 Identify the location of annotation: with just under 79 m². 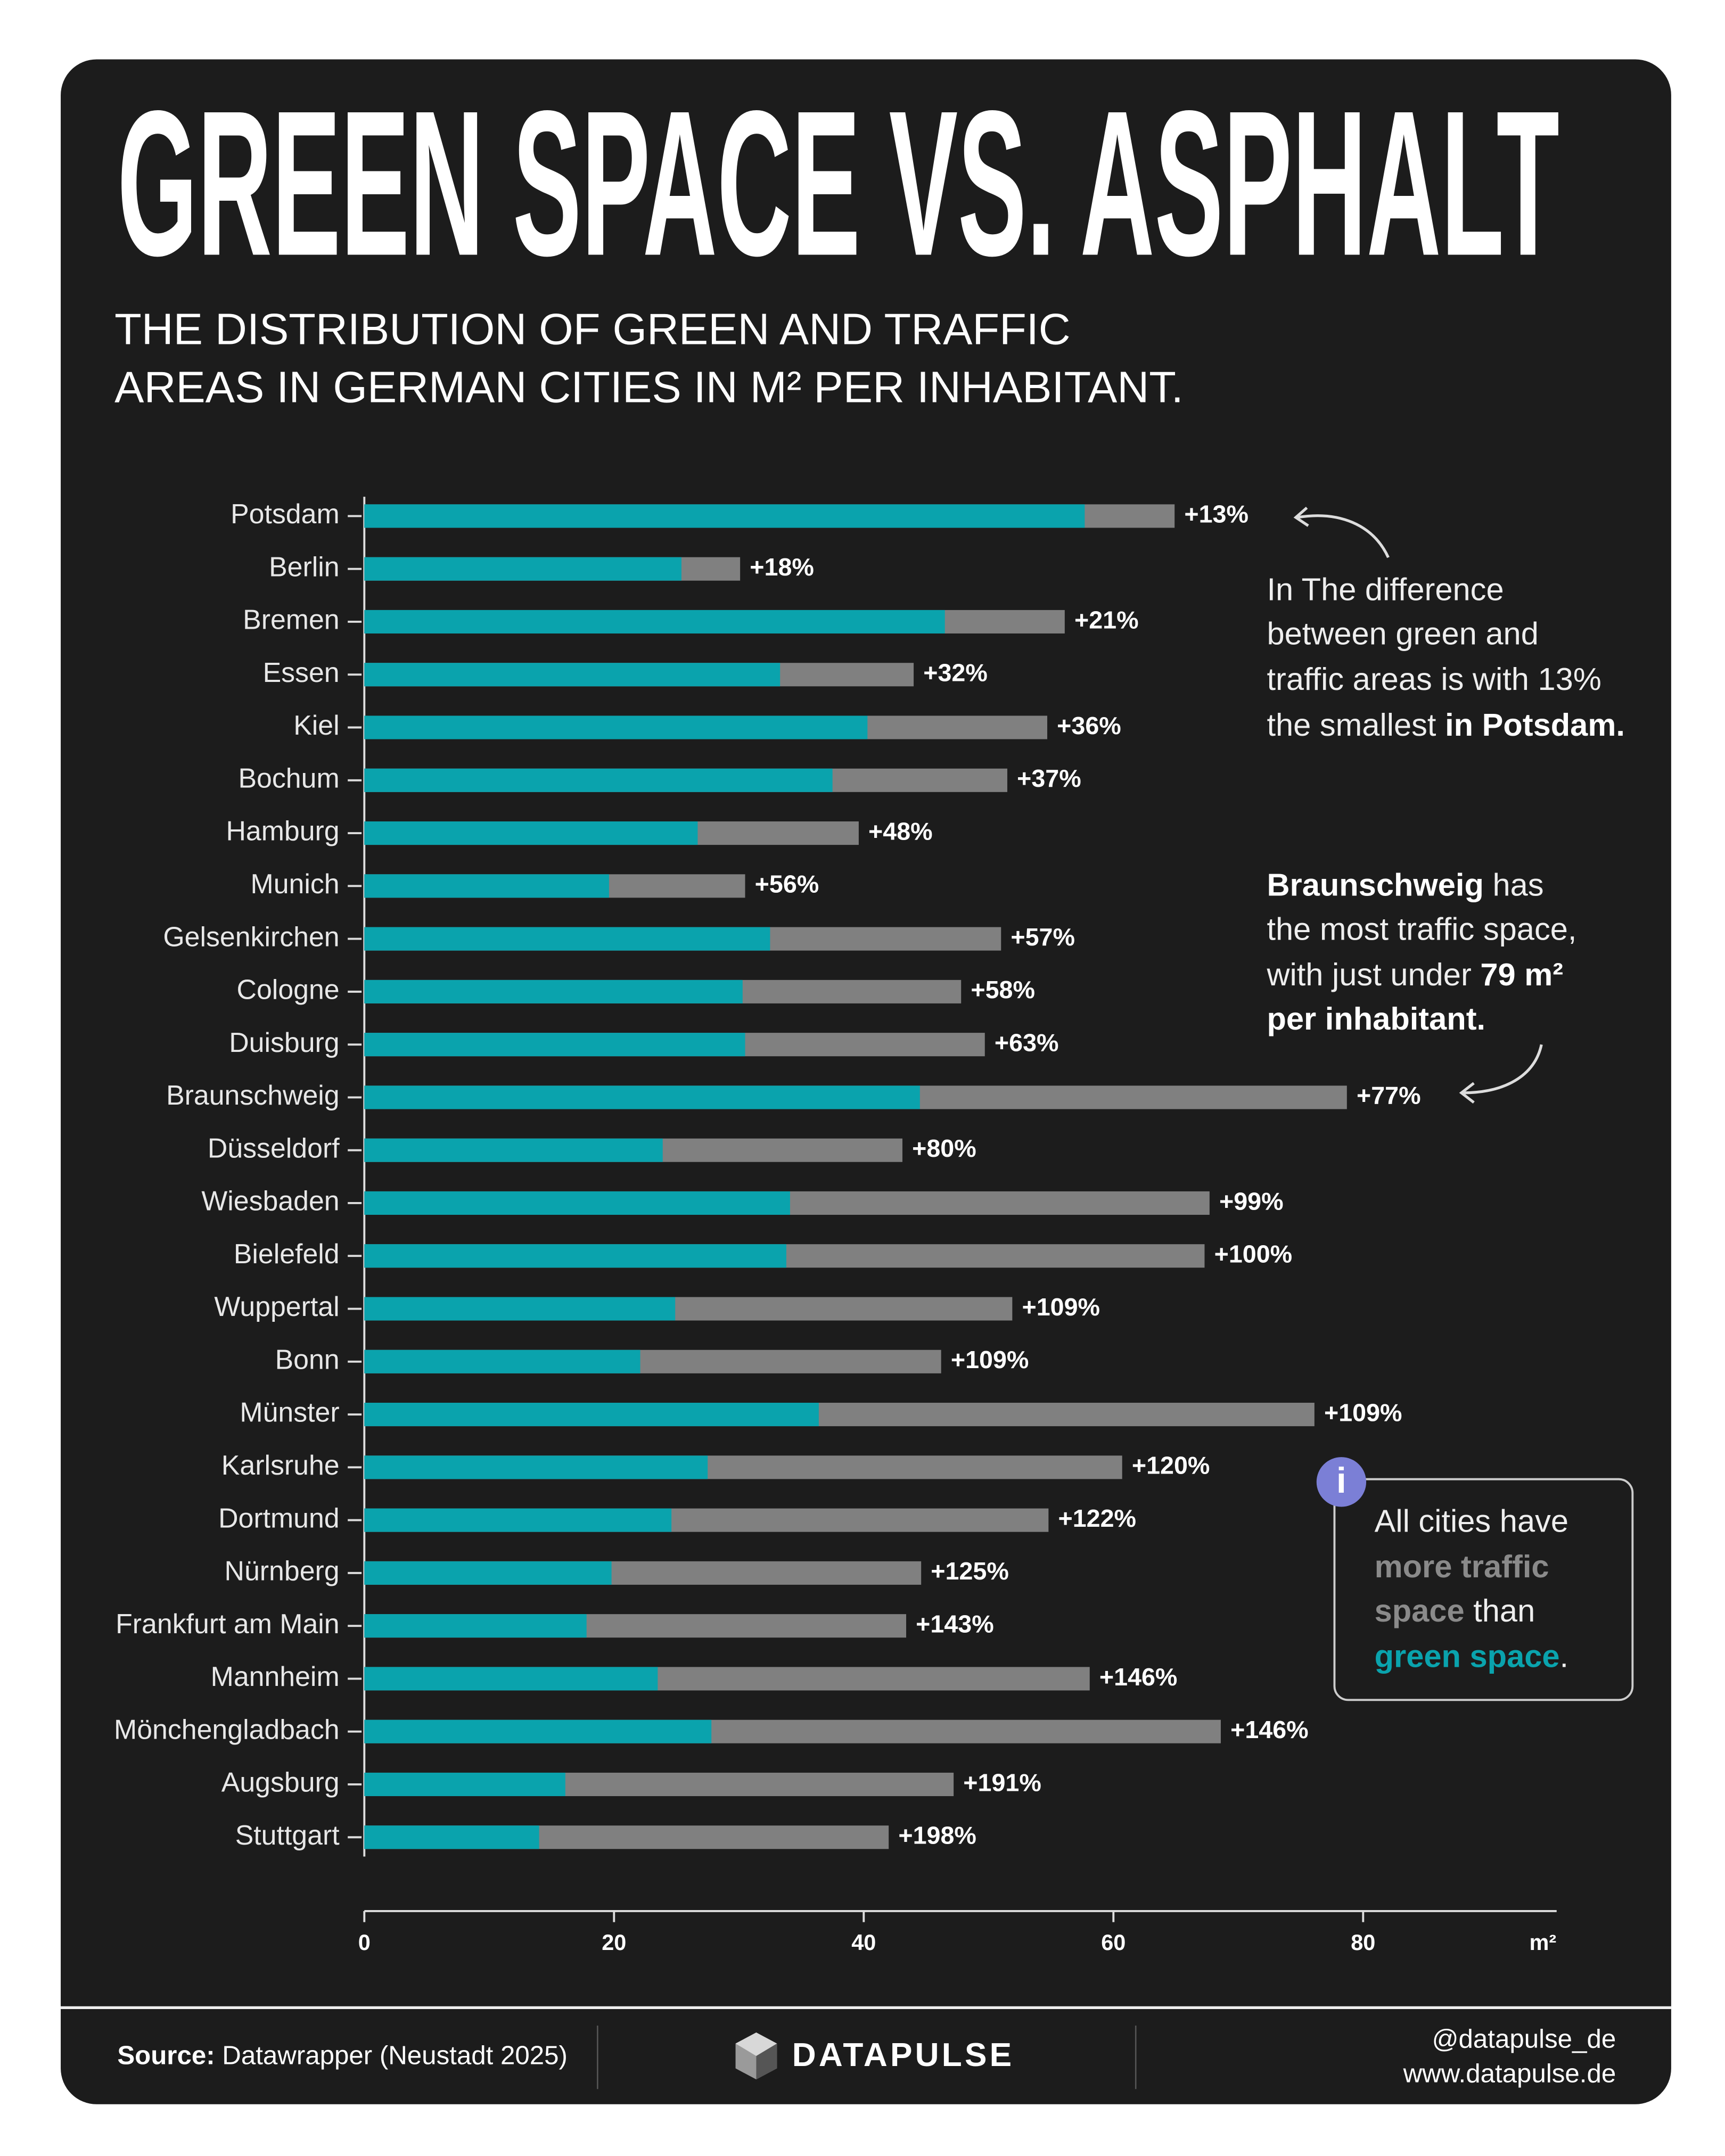
(1415, 974).